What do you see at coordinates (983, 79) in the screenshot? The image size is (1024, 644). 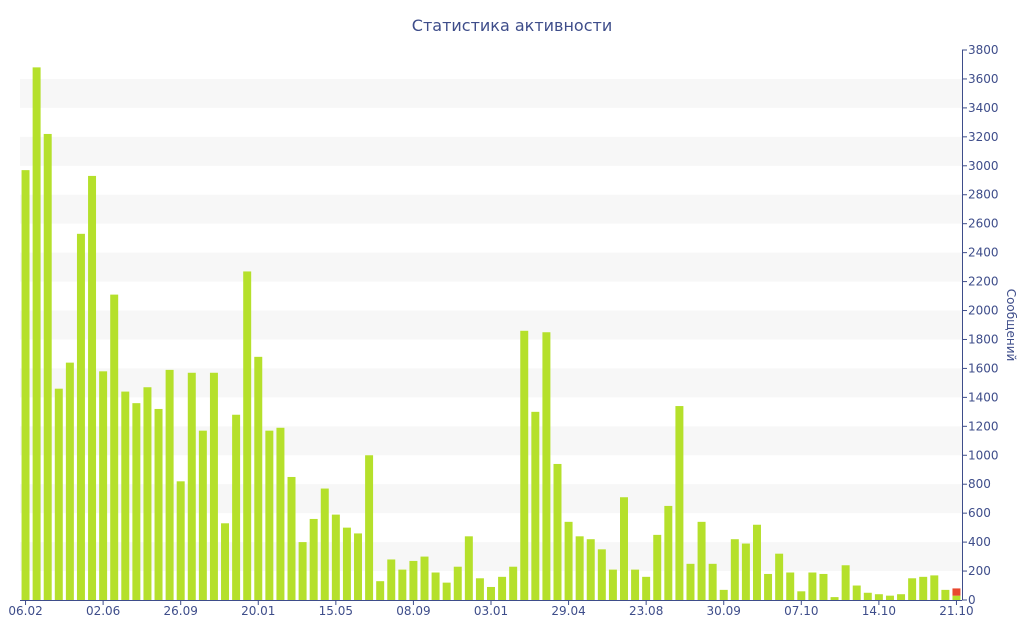 I see `y-tick-label: 3600` at bounding box center [983, 79].